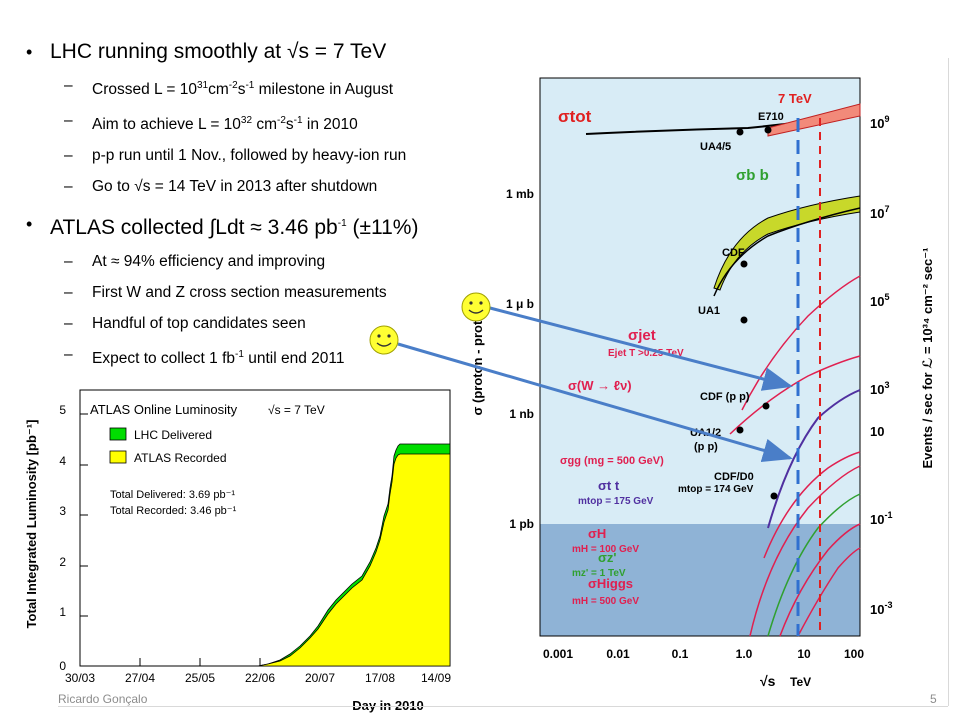 Image resolution: width=960 pixels, height=720 pixels. Describe the element at coordinates (164, 359) in the screenshot. I see `text: Expect to collect 1 fb` at that location.